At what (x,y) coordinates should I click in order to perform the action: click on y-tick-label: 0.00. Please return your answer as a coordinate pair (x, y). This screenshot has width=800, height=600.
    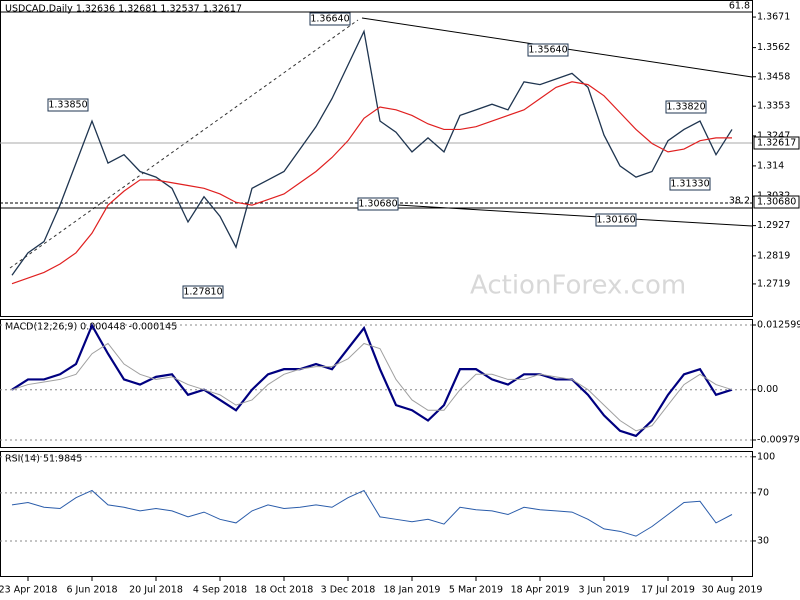
    Looking at the image, I should click on (767, 389).